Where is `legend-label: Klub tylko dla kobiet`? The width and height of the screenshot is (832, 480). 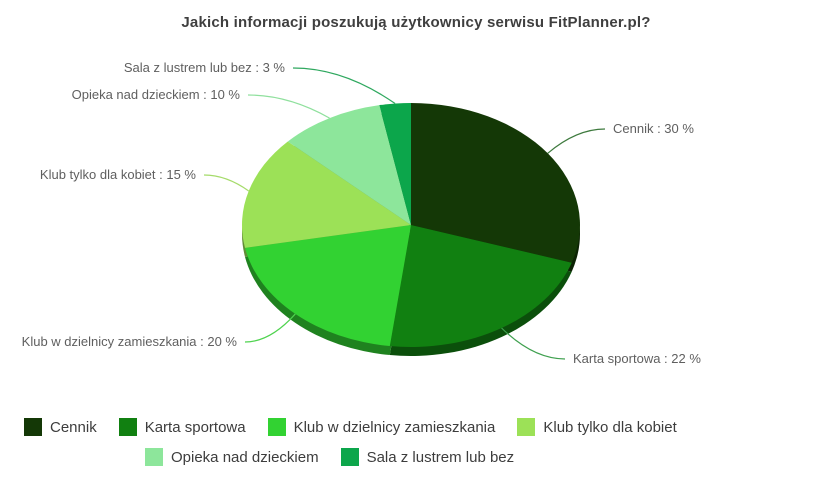
legend-label: Klub tylko dla kobiet is located at coordinates (610, 427).